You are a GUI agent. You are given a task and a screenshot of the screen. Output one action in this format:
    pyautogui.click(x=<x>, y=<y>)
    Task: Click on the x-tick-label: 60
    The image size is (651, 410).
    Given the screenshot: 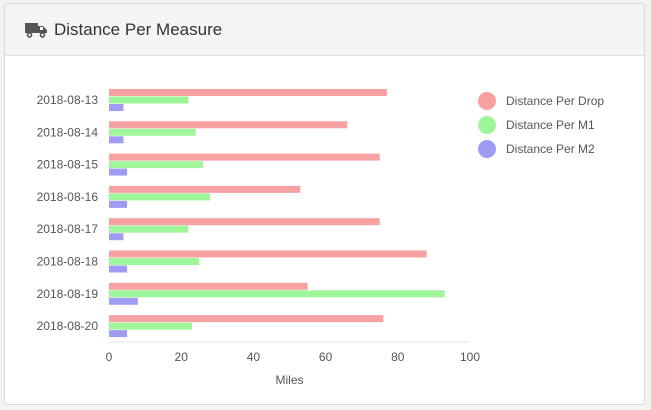 What is the action you would take?
    pyautogui.click(x=326, y=357)
    